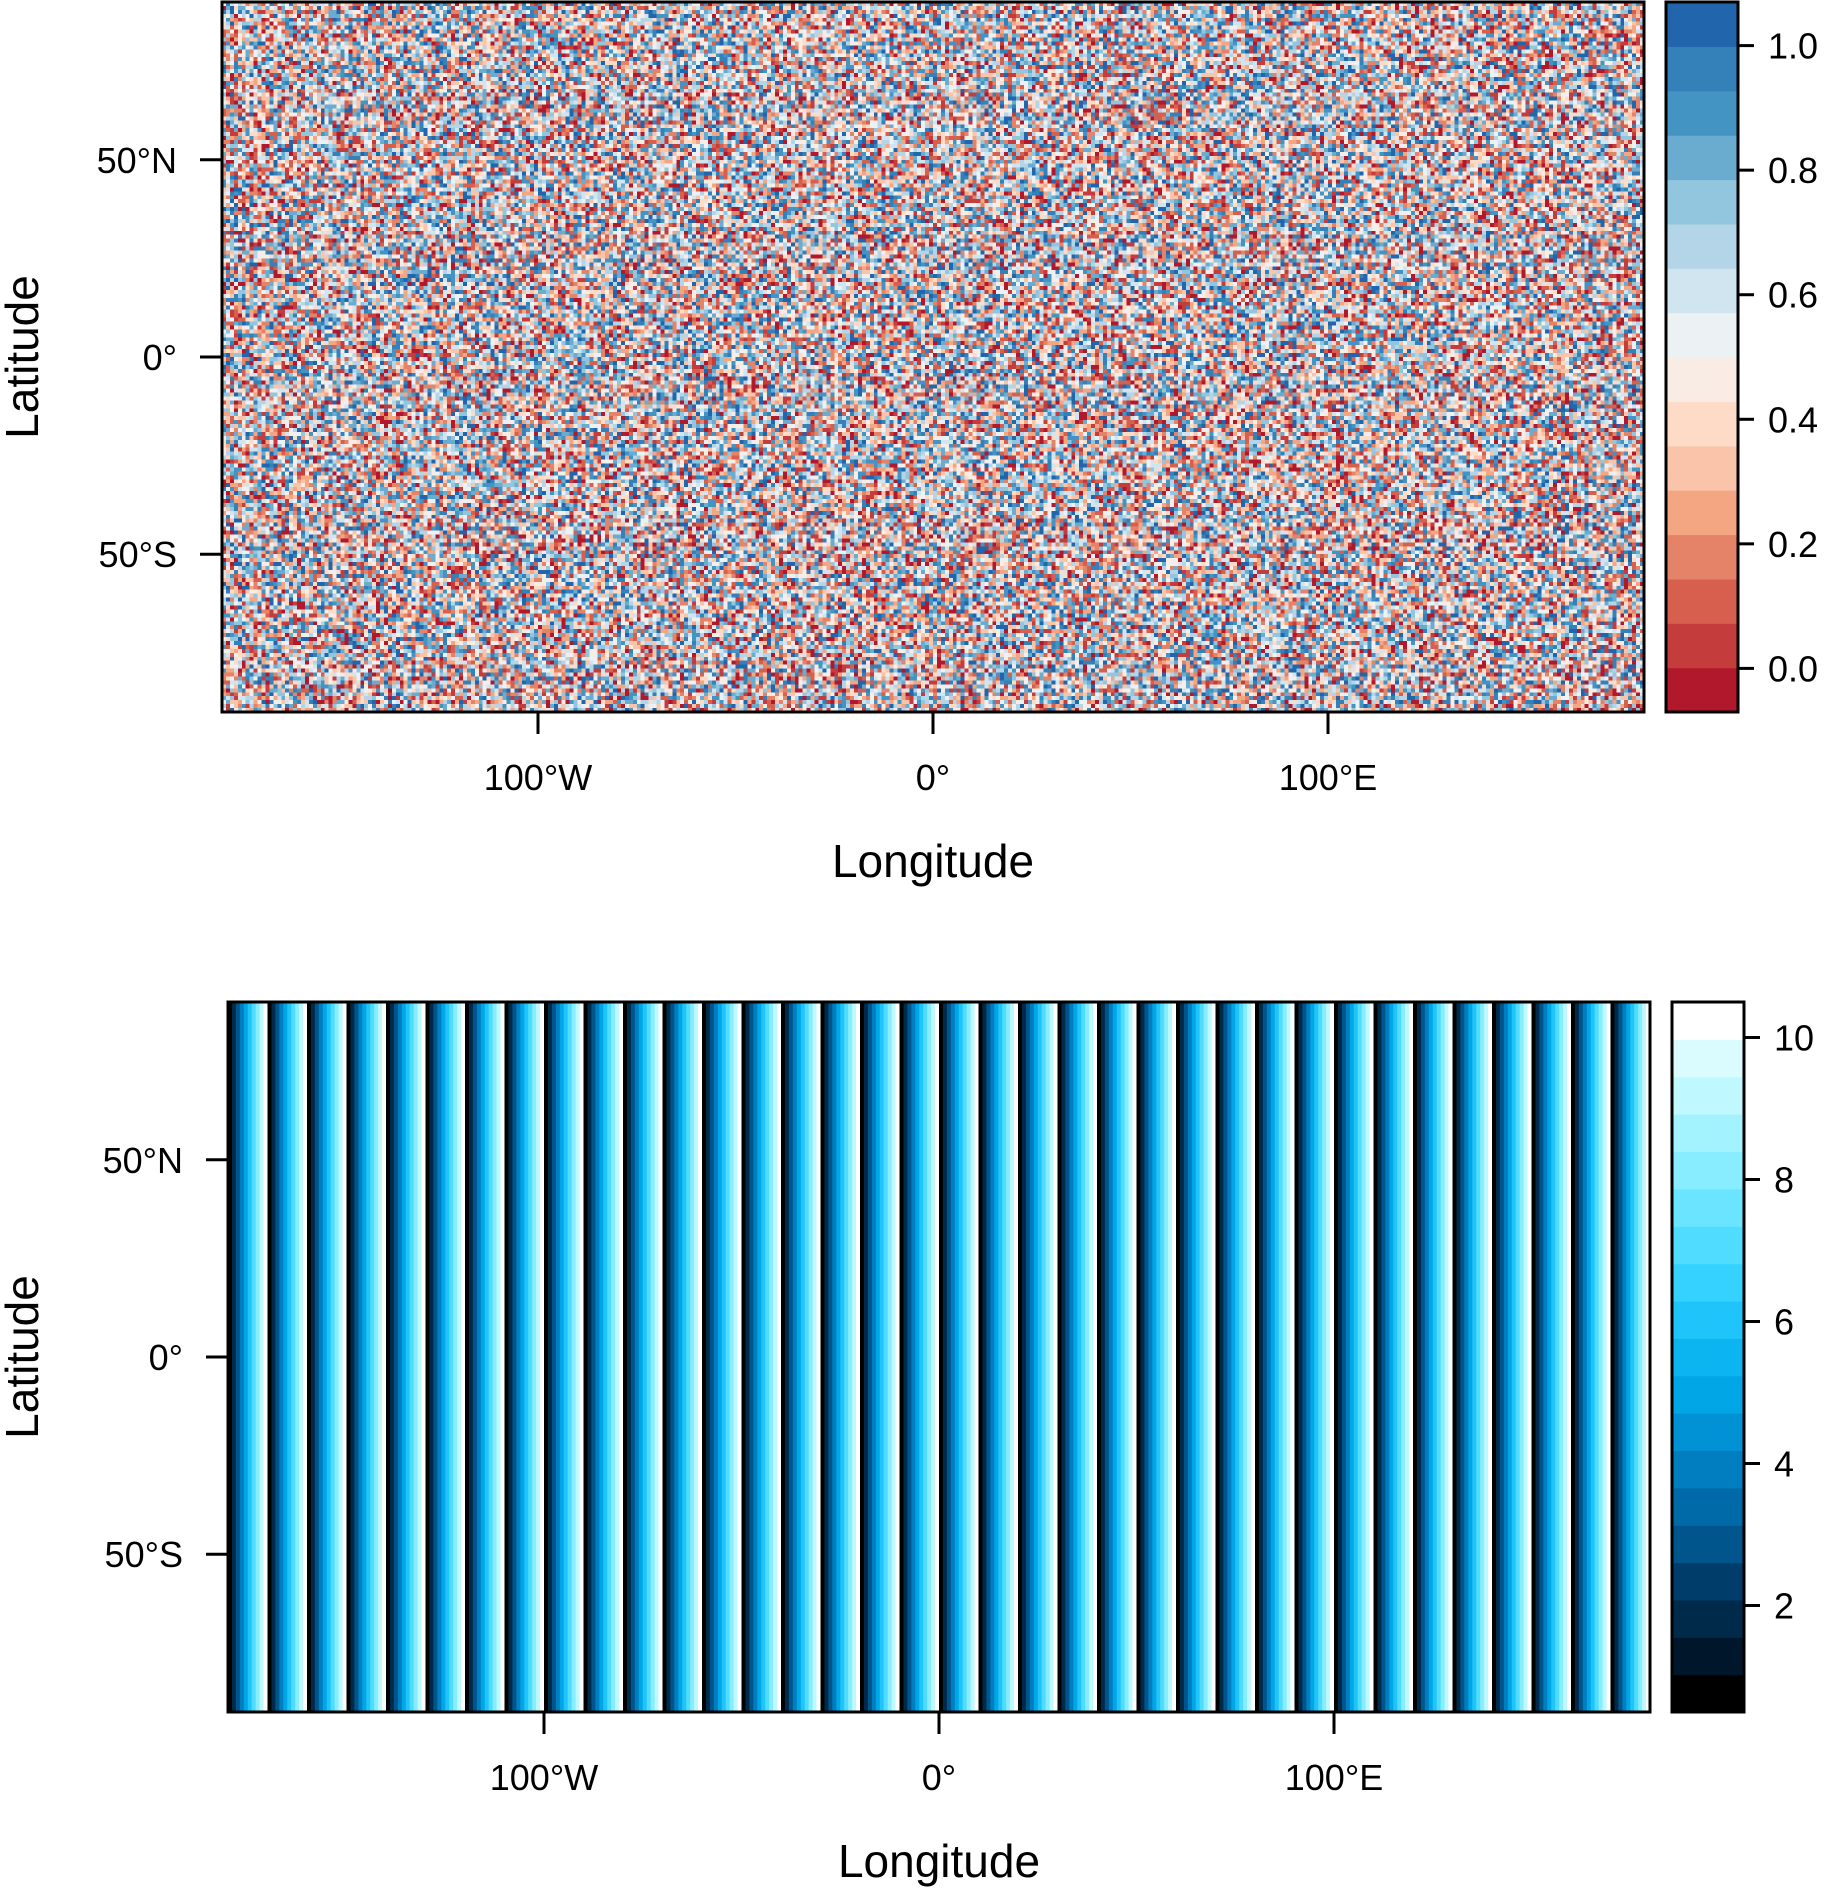 The width and height of the screenshot is (1831, 1888). What do you see at coordinates (1793, 295) in the screenshot?
I see `colorbar-tick-label: 0.6` at bounding box center [1793, 295].